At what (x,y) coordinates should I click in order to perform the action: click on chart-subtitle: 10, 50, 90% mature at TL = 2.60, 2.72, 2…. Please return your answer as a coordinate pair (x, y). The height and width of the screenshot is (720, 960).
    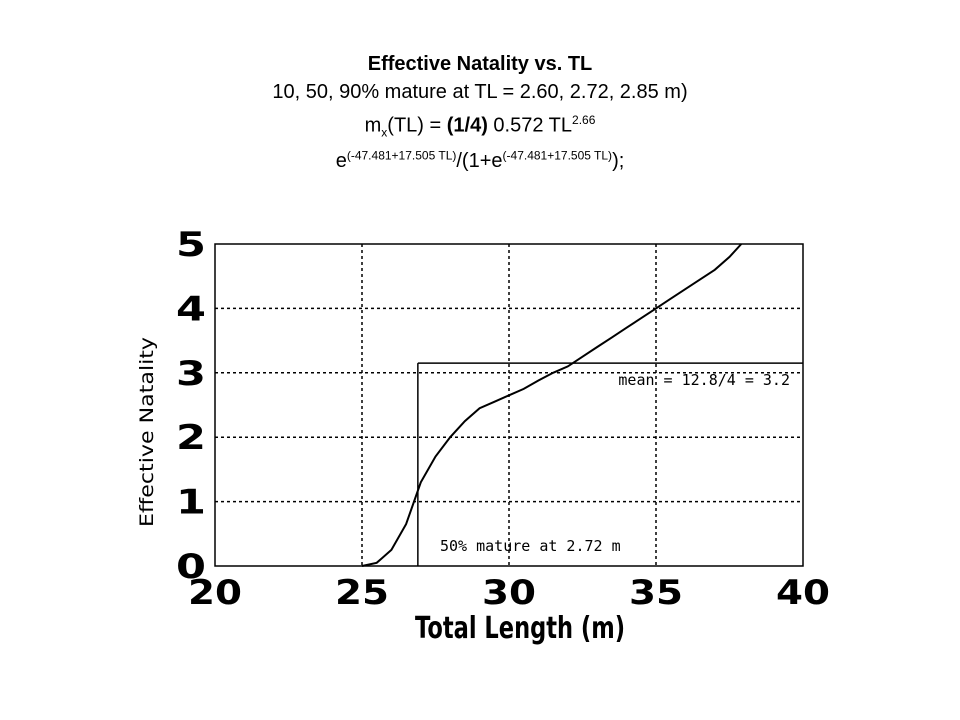
    Looking at the image, I should click on (480, 92).